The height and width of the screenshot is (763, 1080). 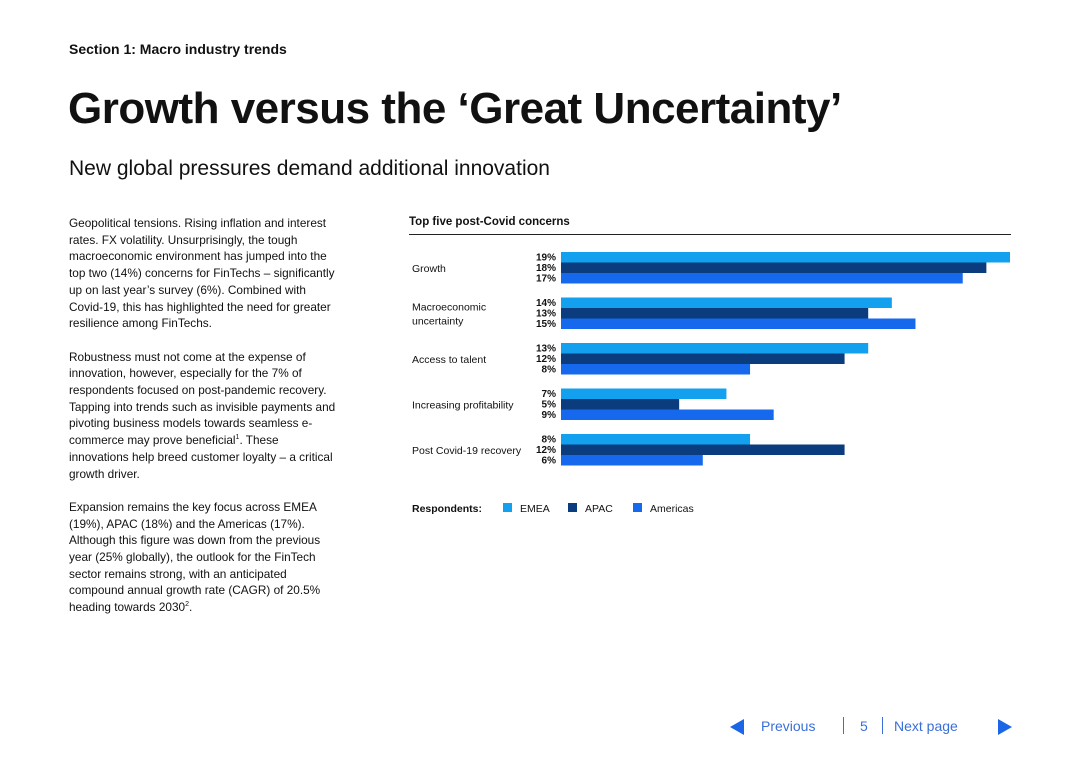 I want to click on data-label: 5%, so click(x=549, y=405).